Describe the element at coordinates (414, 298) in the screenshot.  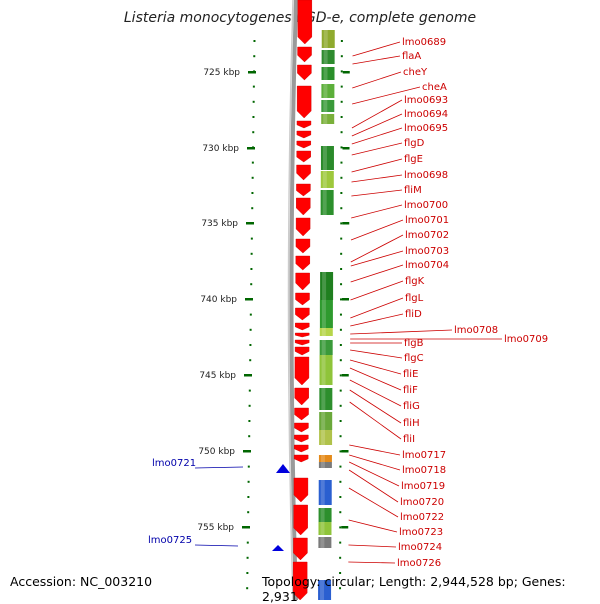
I see `gene-label-flgL: flgL` at that location.